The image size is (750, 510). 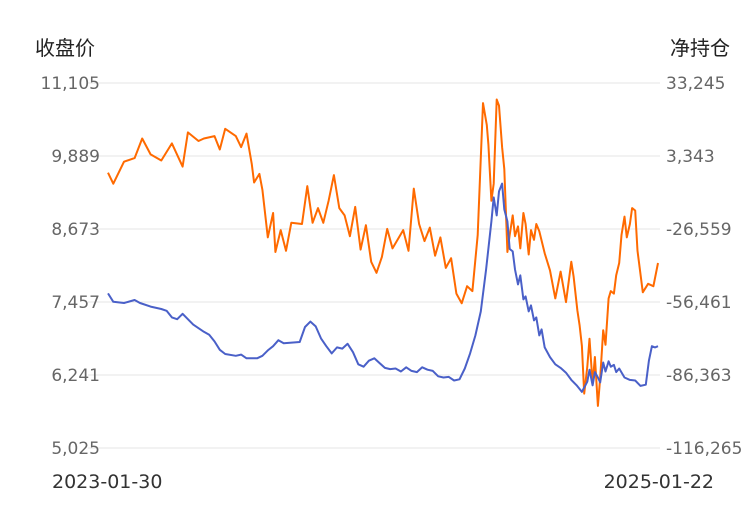 I want to click on left-tick-label: 5,025, so click(x=75, y=449).